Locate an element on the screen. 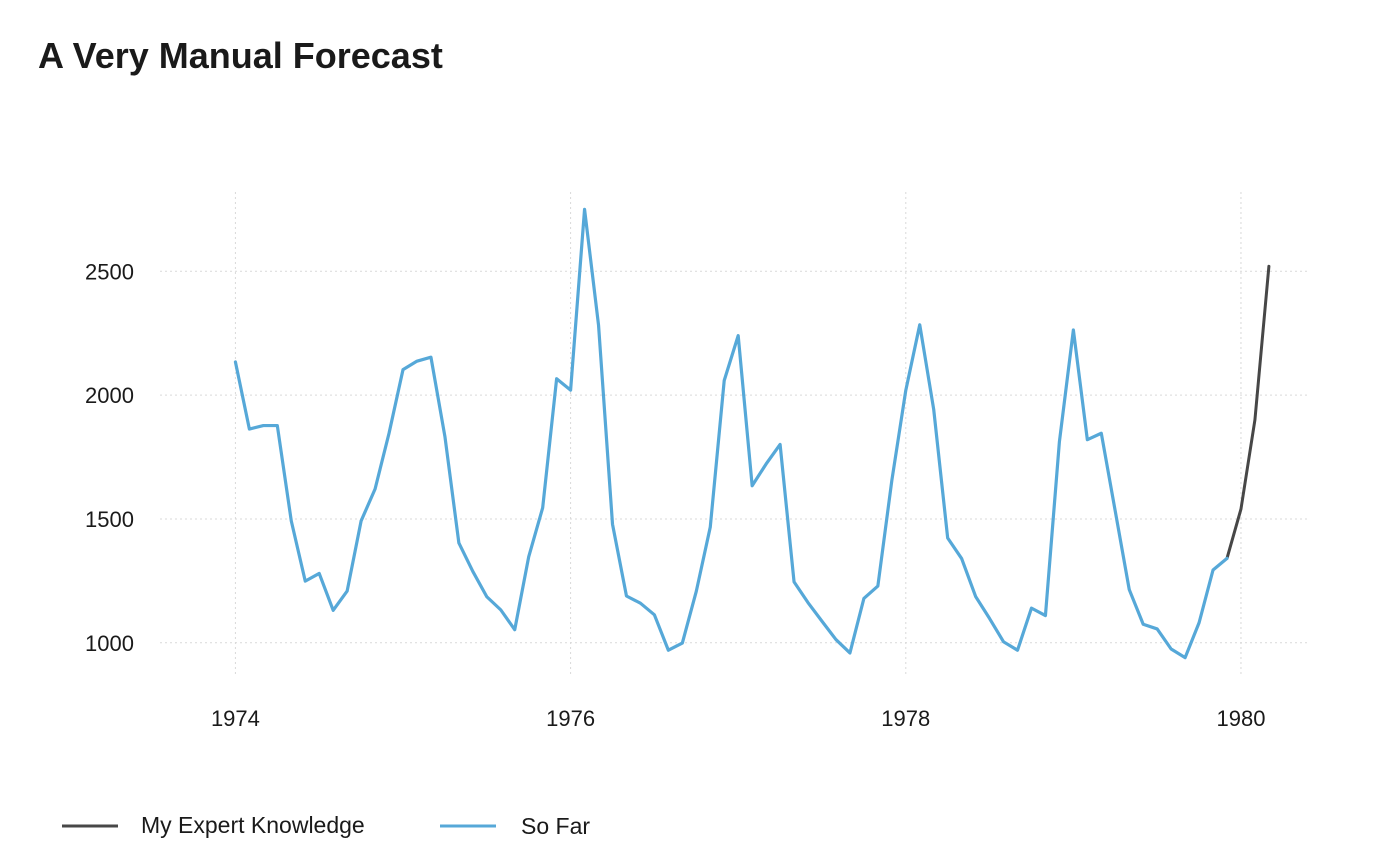  series-line-my-expert-knowledge is located at coordinates (1248, 412).